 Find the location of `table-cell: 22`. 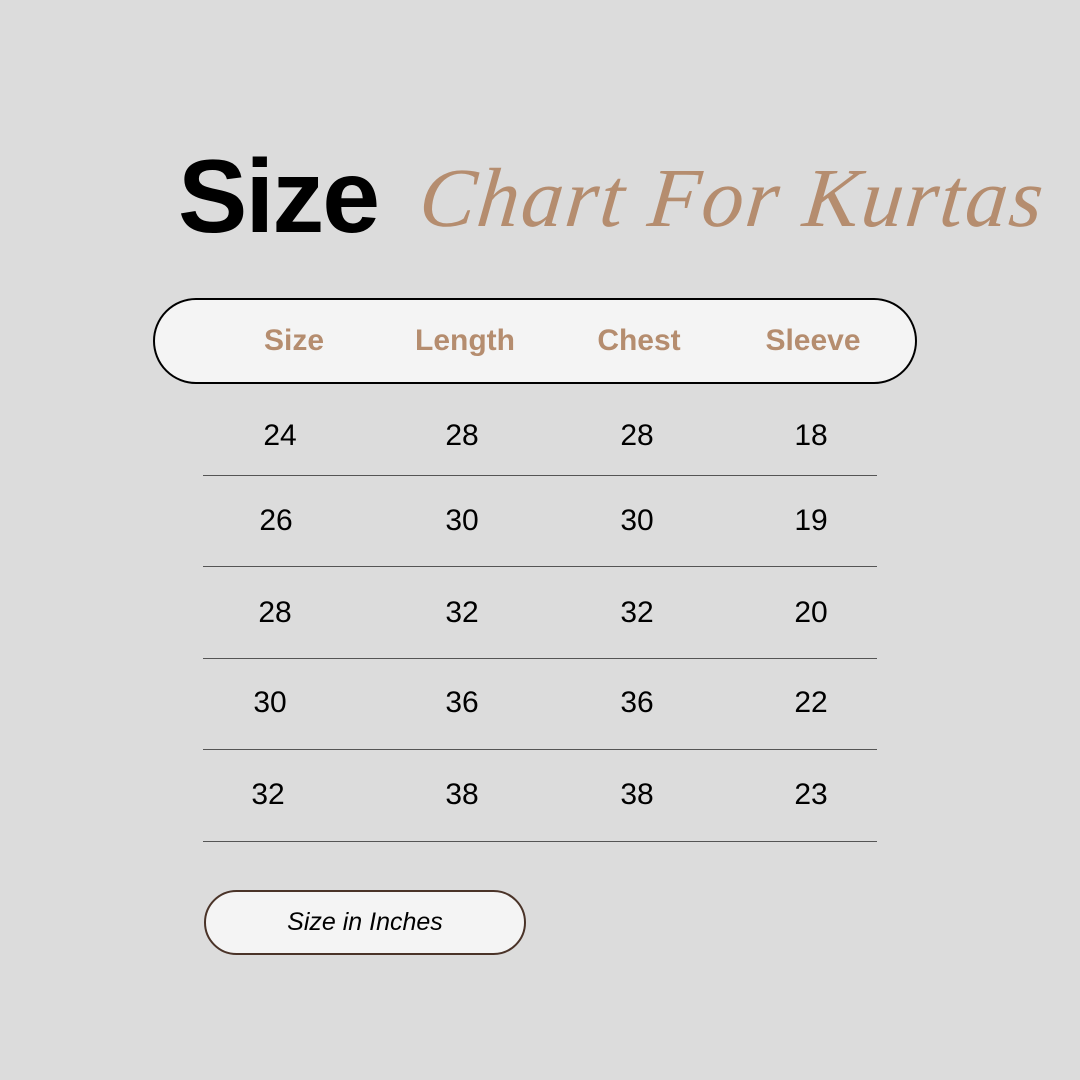

table-cell: 22 is located at coordinates (811, 702).